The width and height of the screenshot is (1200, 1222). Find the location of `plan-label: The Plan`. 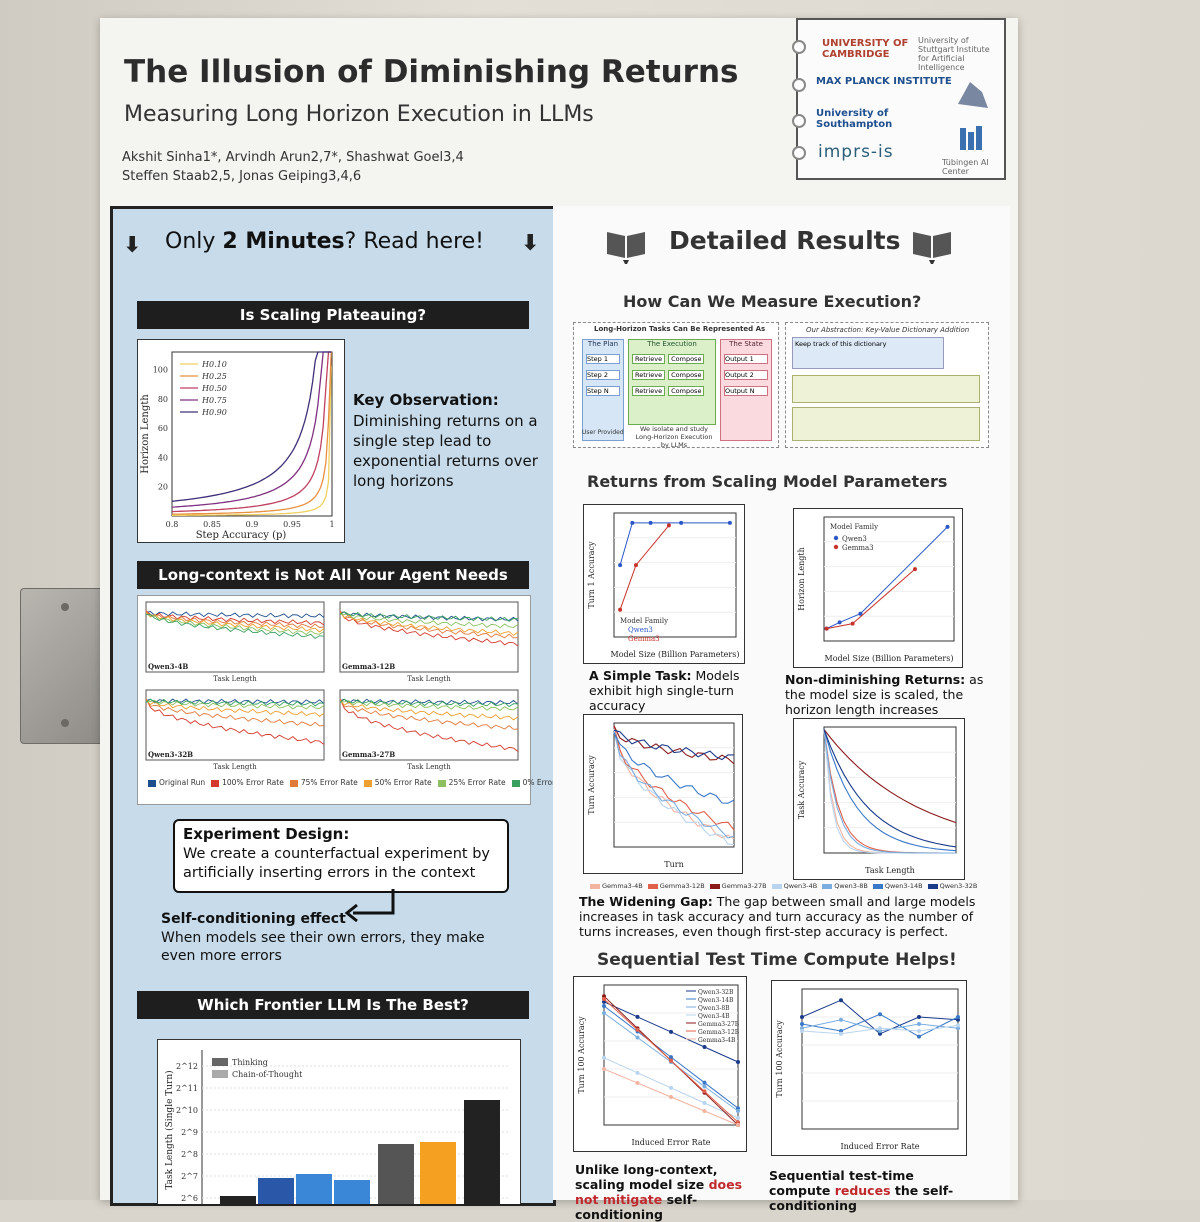

plan-label: The Plan is located at coordinates (603, 344).